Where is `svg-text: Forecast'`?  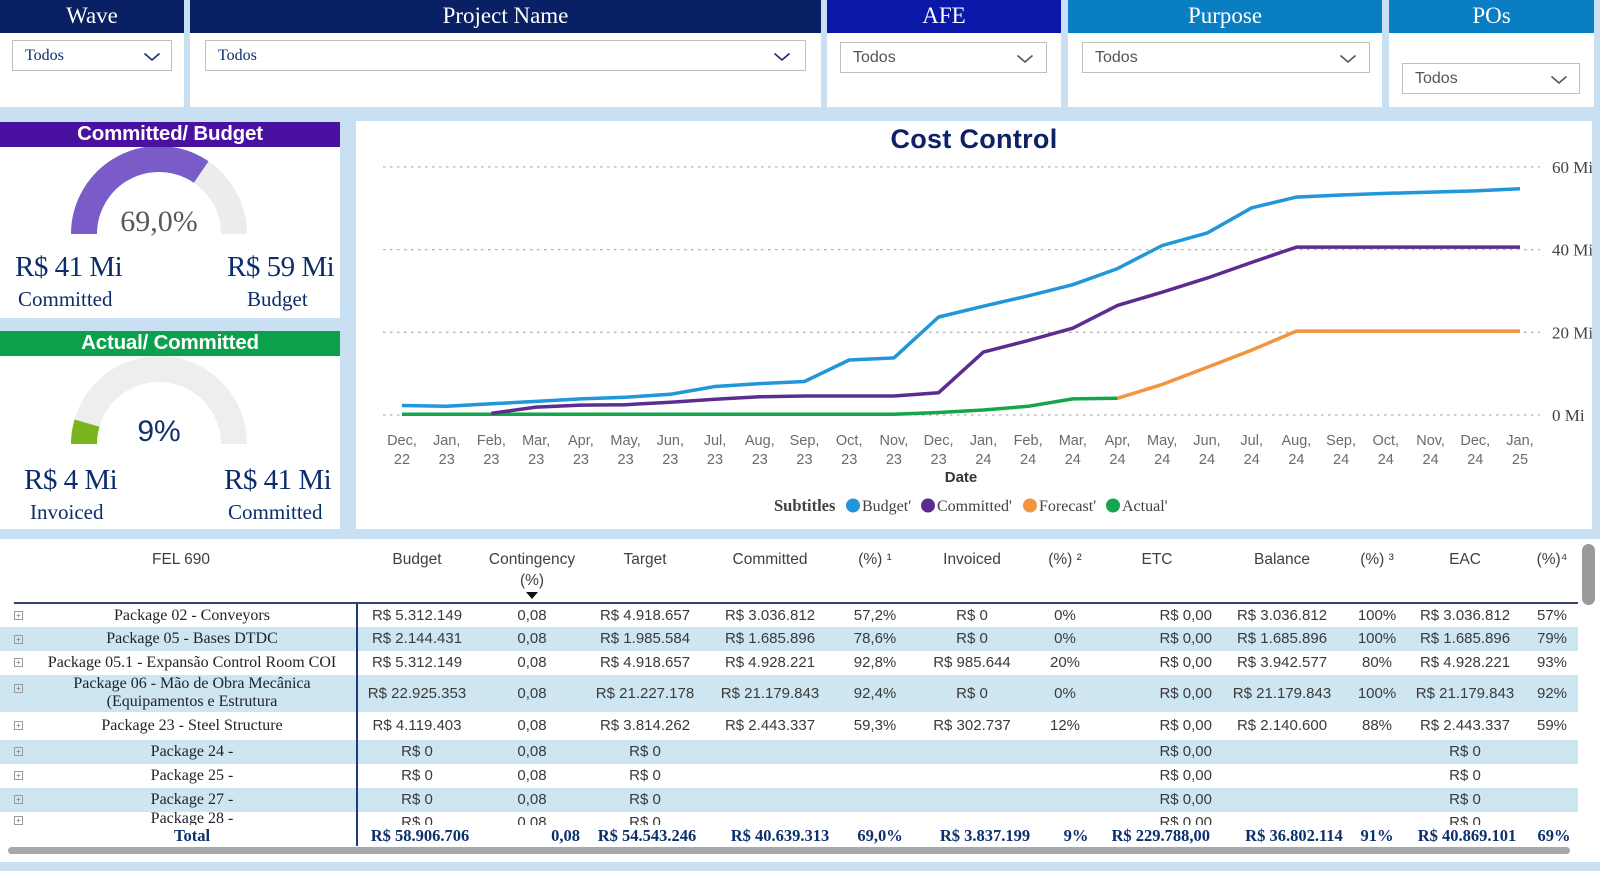
svg-text: Forecast' is located at coordinates (1067, 506).